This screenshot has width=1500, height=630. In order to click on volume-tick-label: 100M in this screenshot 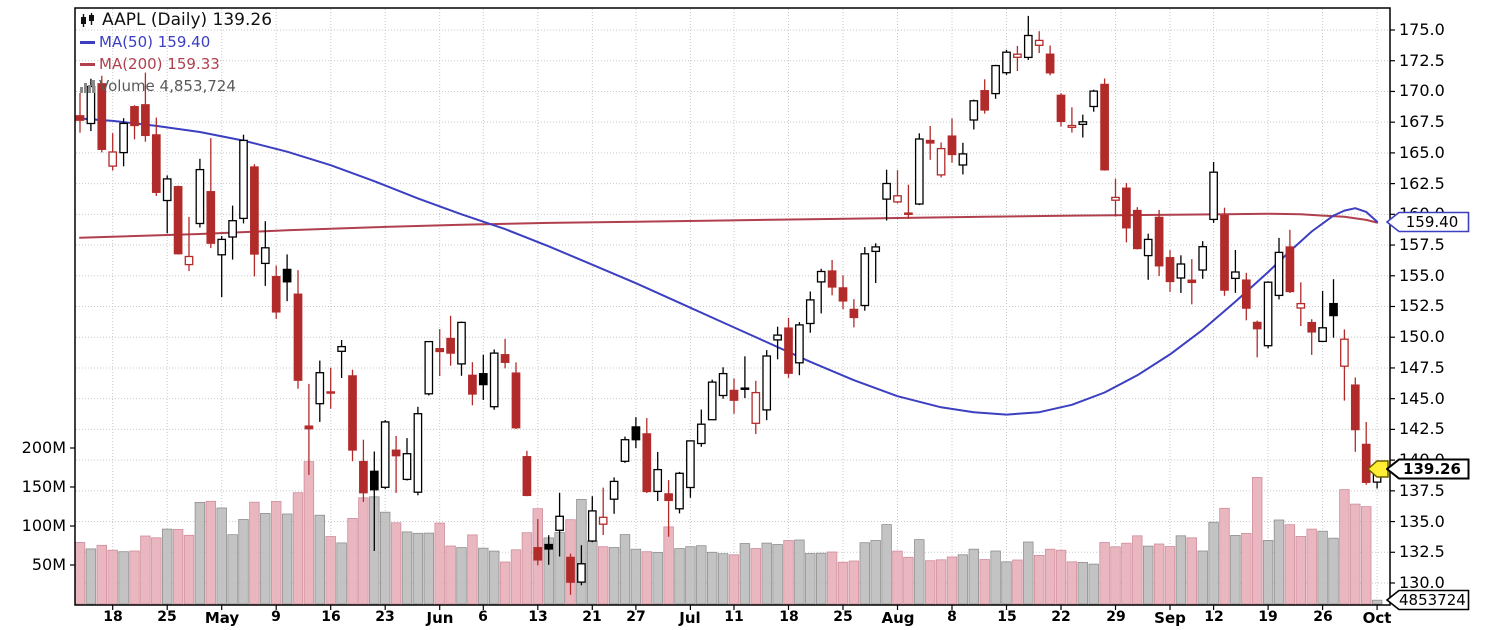, I will do `click(43, 525)`.